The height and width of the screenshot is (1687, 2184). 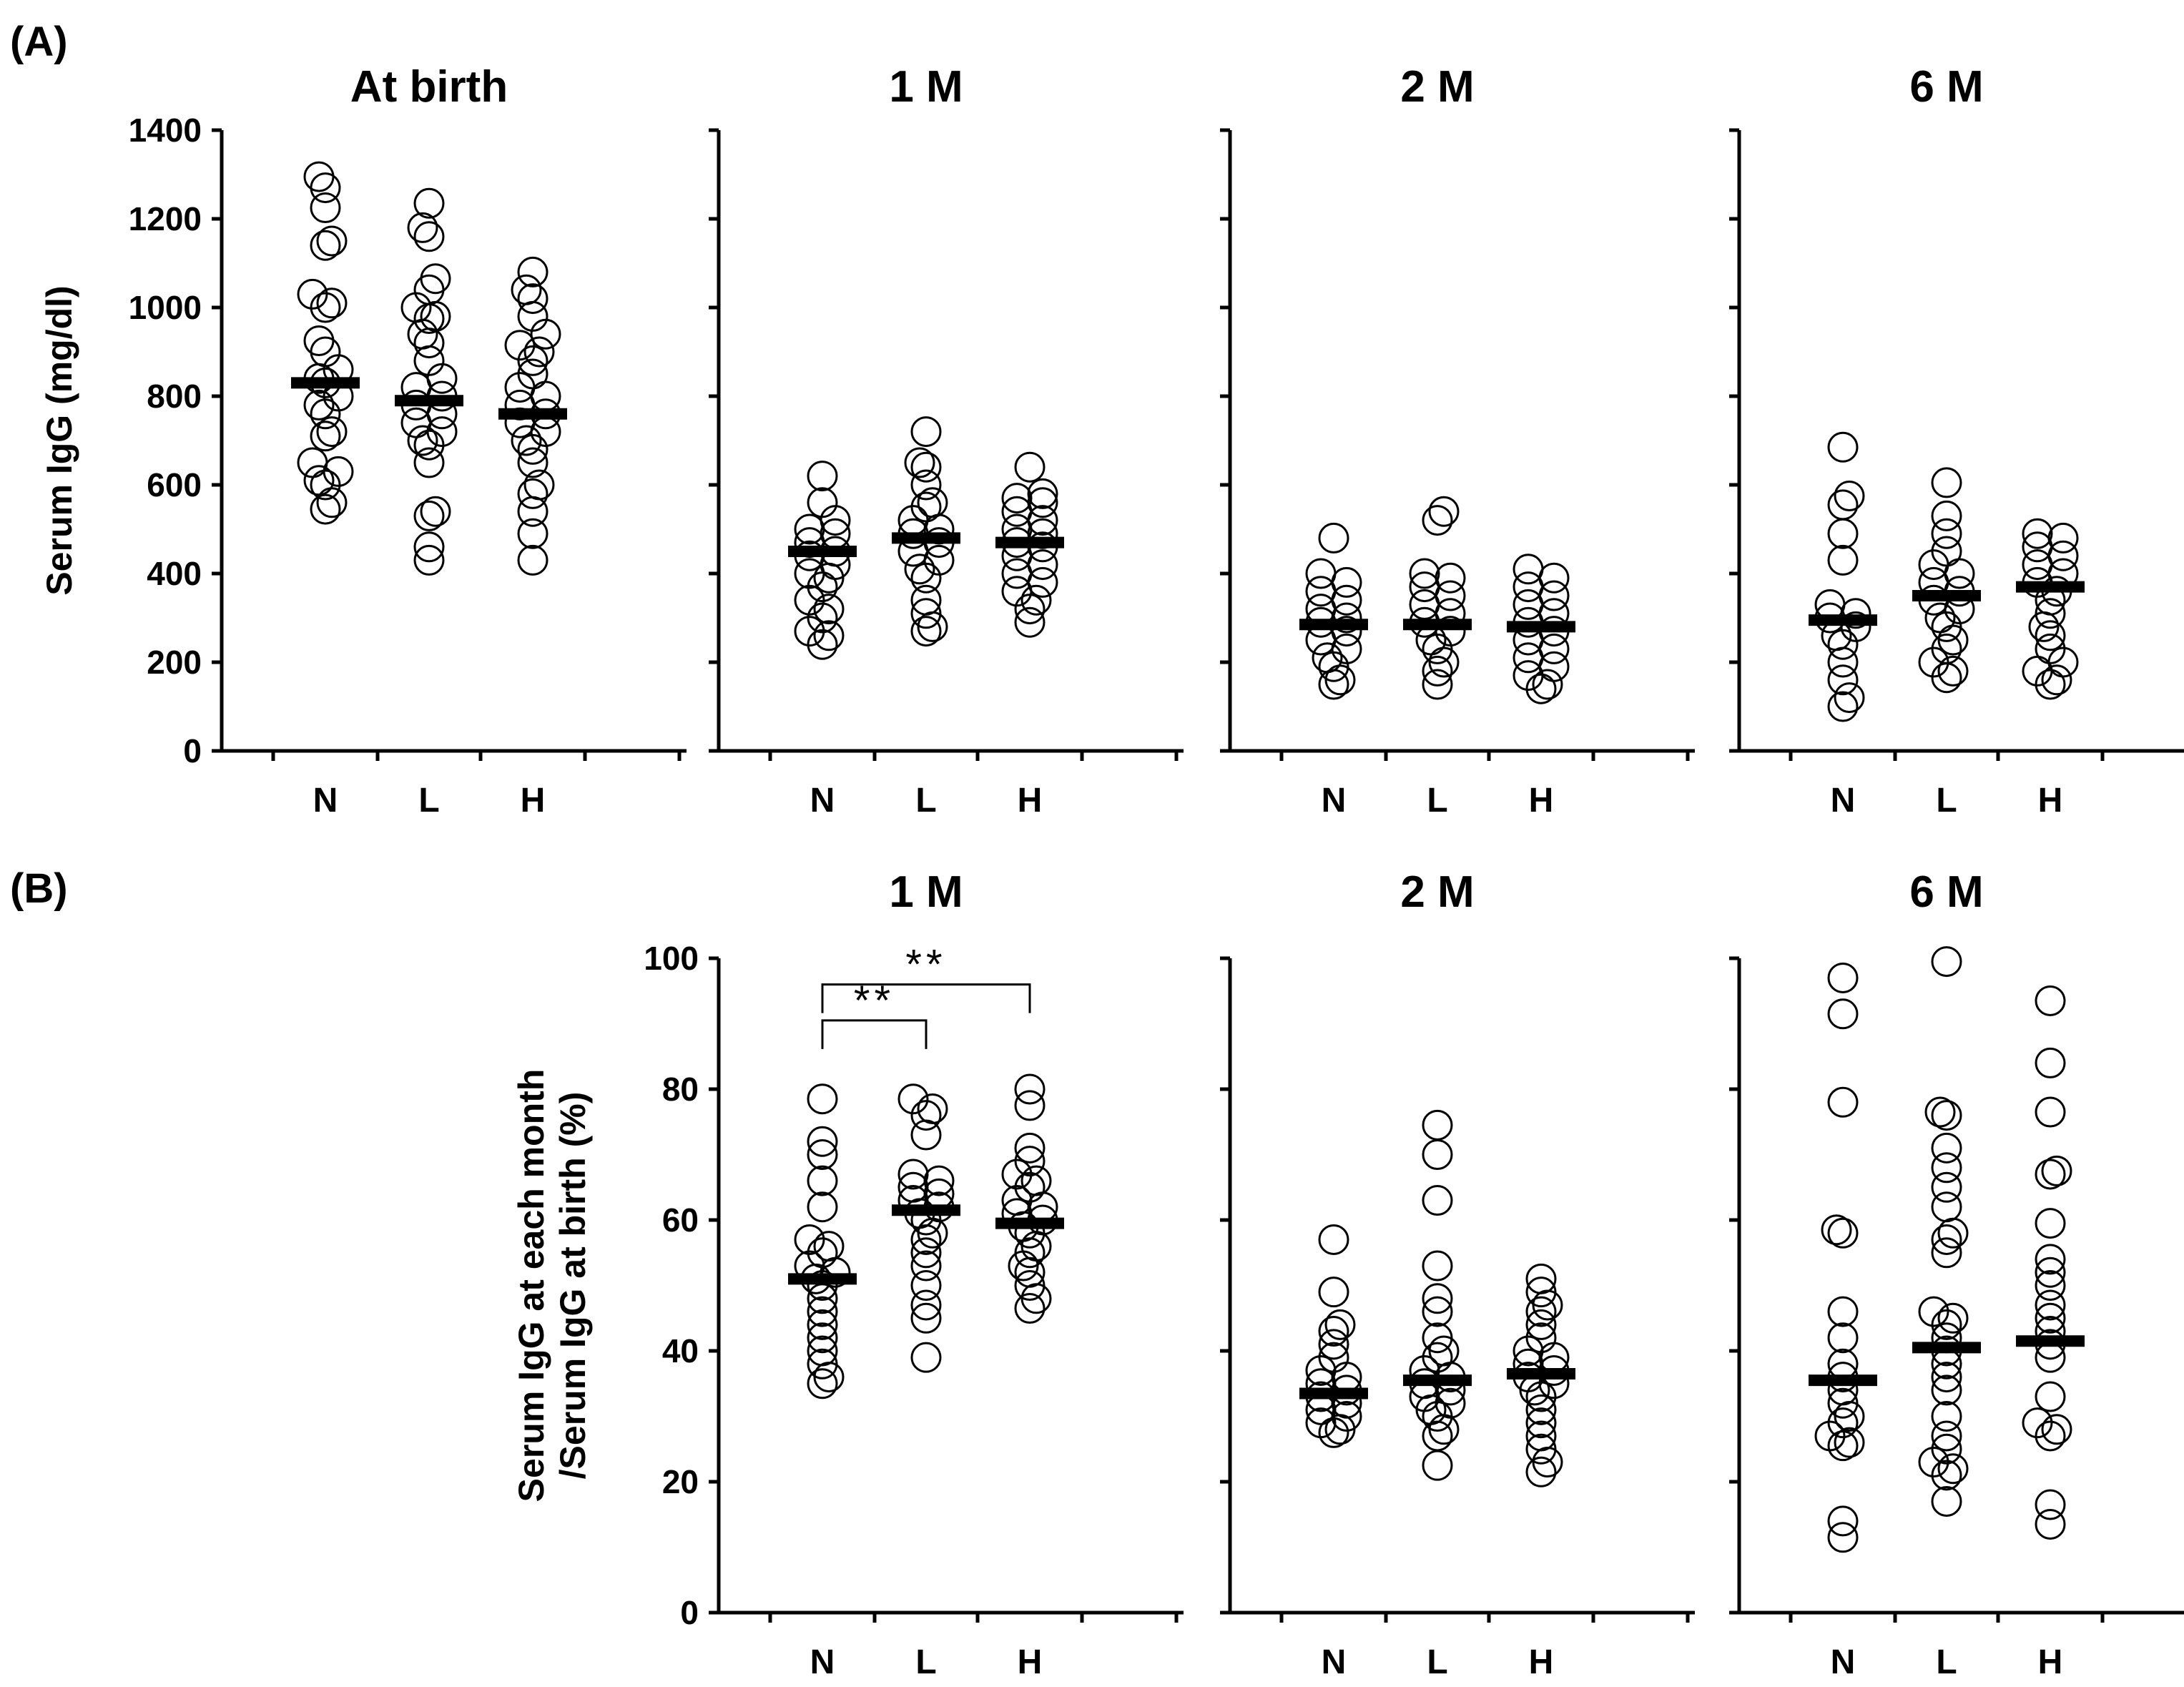 What do you see at coordinates (2050, 801) in the screenshot?
I see `x-category-label-a-6-m-h: H` at bounding box center [2050, 801].